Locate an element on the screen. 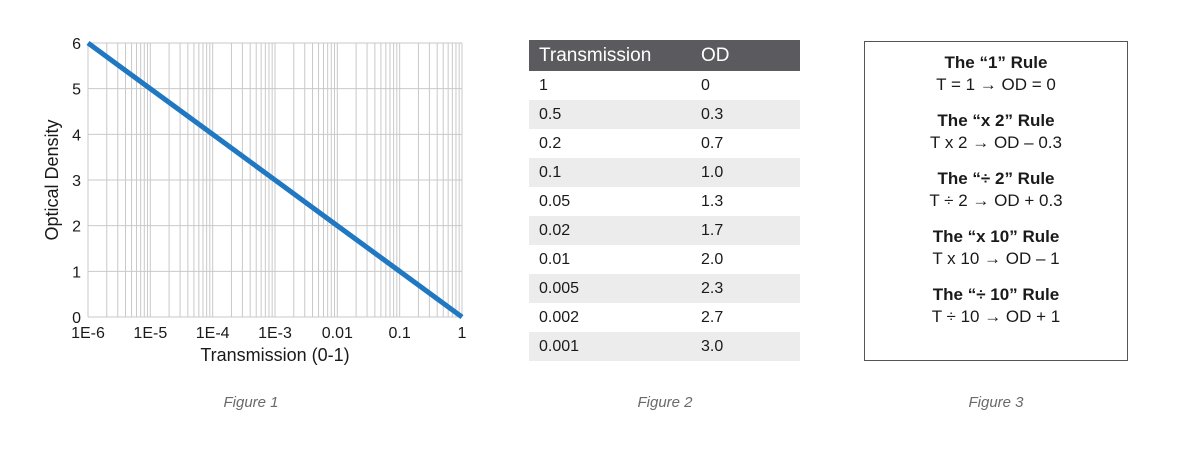  transmission-cell: 0.05 is located at coordinates (555, 201).